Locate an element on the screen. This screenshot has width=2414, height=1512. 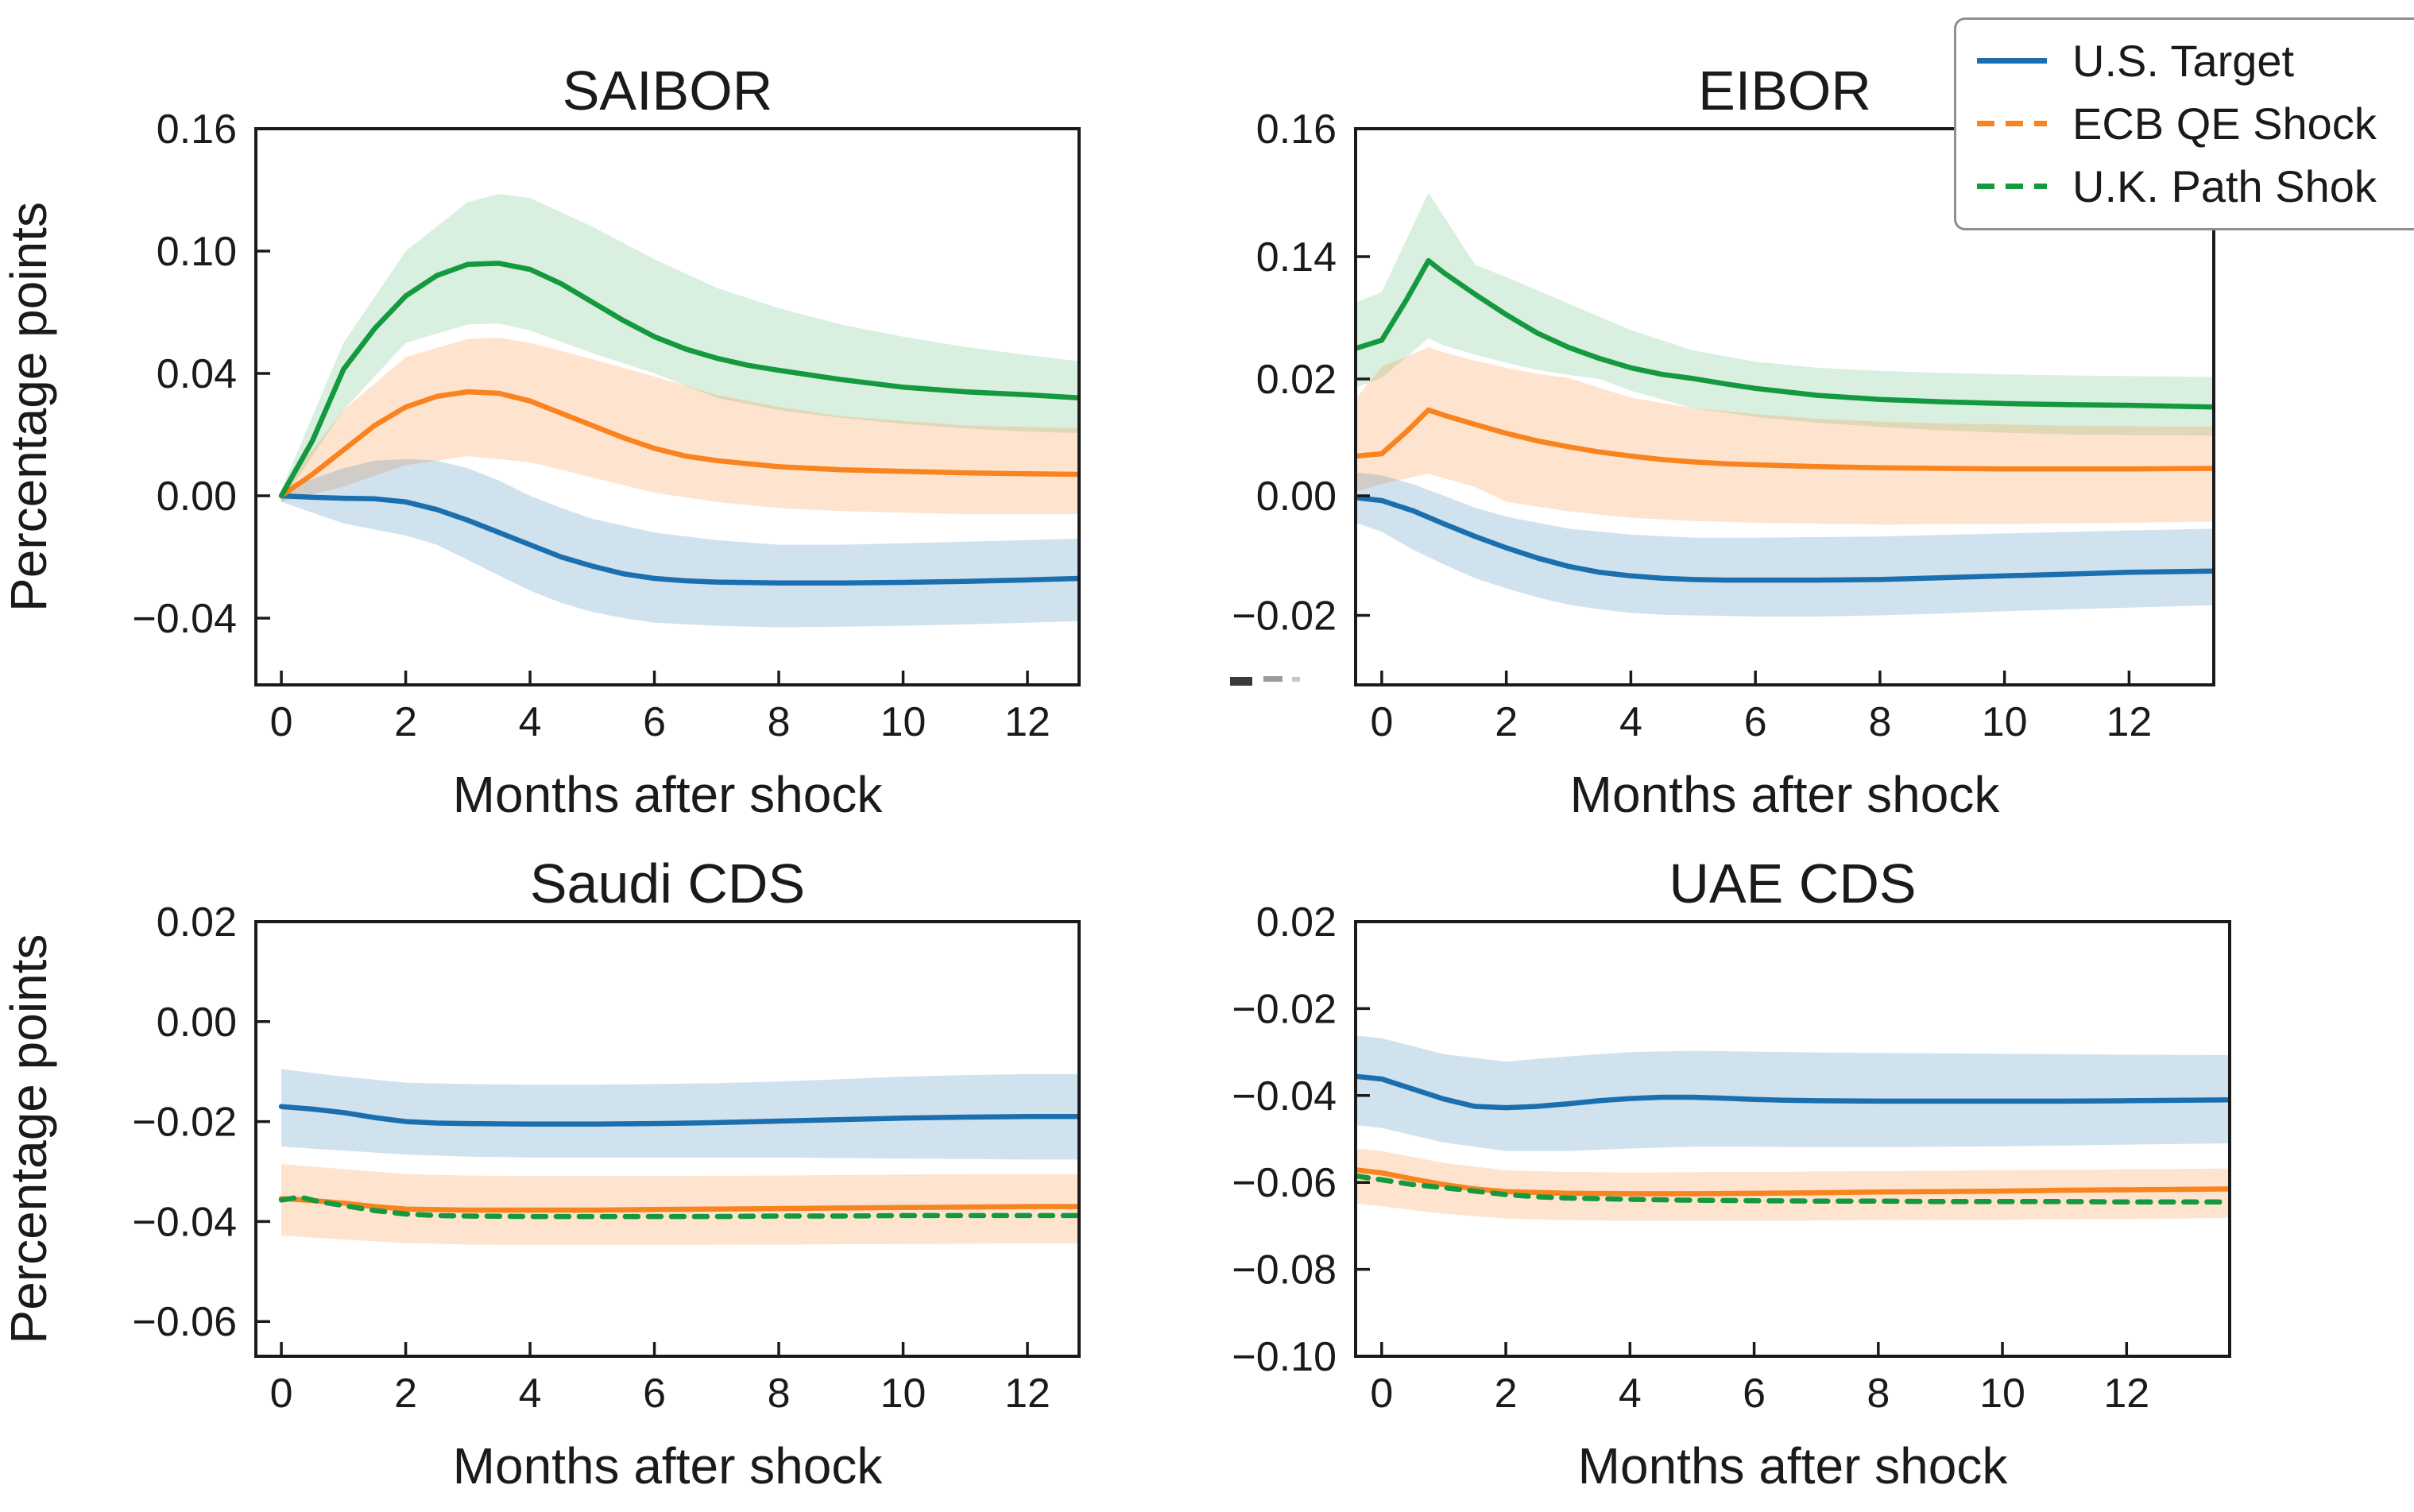
saibor-x-tick-label: 2 is located at coordinates (405, 722).